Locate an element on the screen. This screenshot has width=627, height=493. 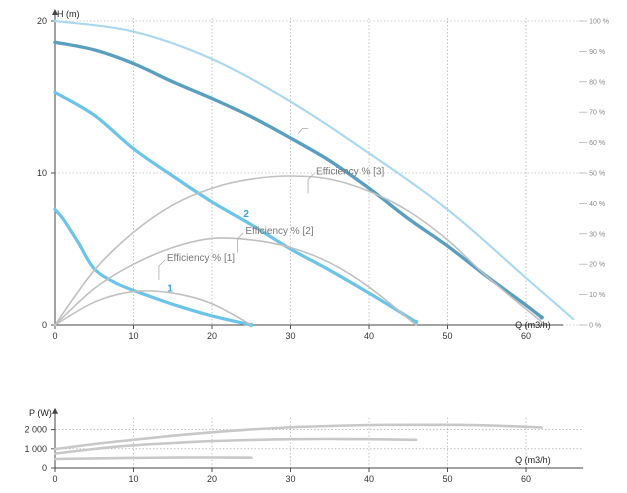
y-axis-label: P (W) is located at coordinates (40, 413).